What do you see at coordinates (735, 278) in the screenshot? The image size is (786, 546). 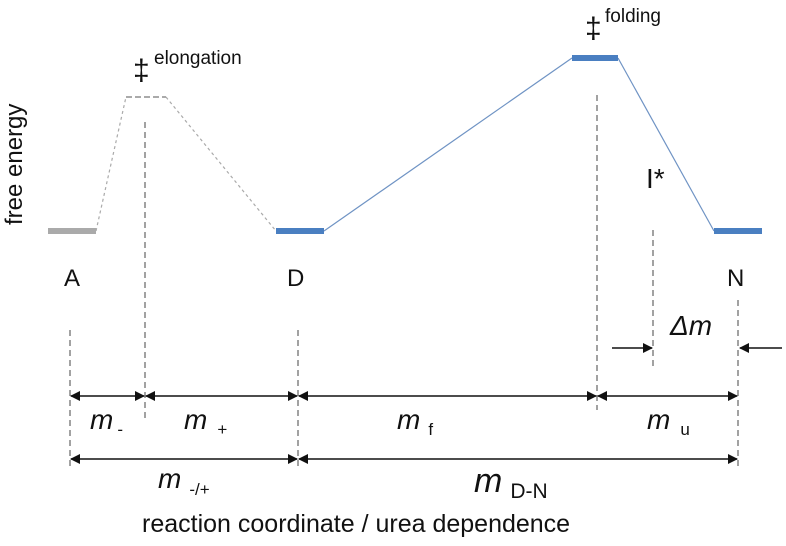 I see `state-n-label: N` at bounding box center [735, 278].